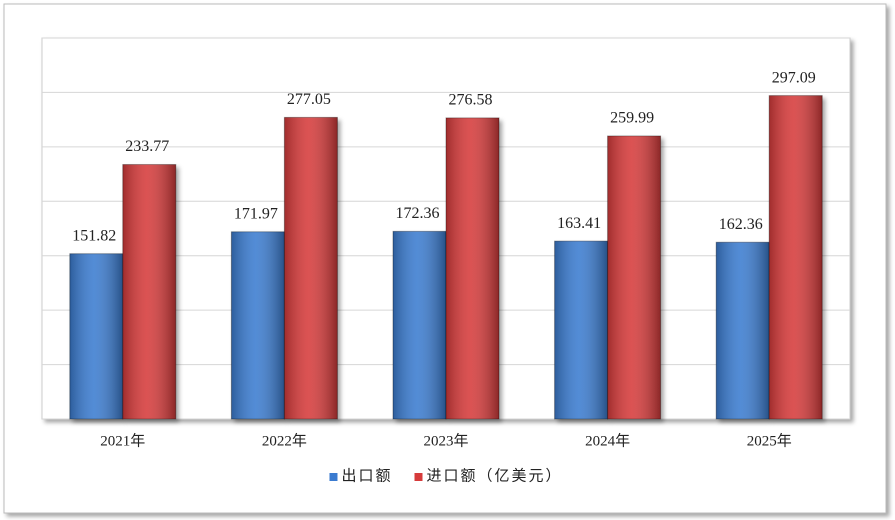 The image size is (895, 520). What do you see at coordinates (256, 213) in the screenshot?
I see `value-label: 171.97` at bounding box center [256, 213].